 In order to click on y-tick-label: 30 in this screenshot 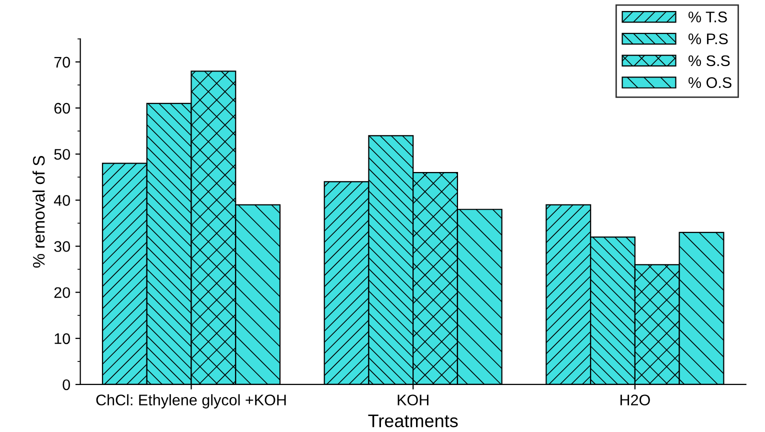, I will do `click(62, 246)`.